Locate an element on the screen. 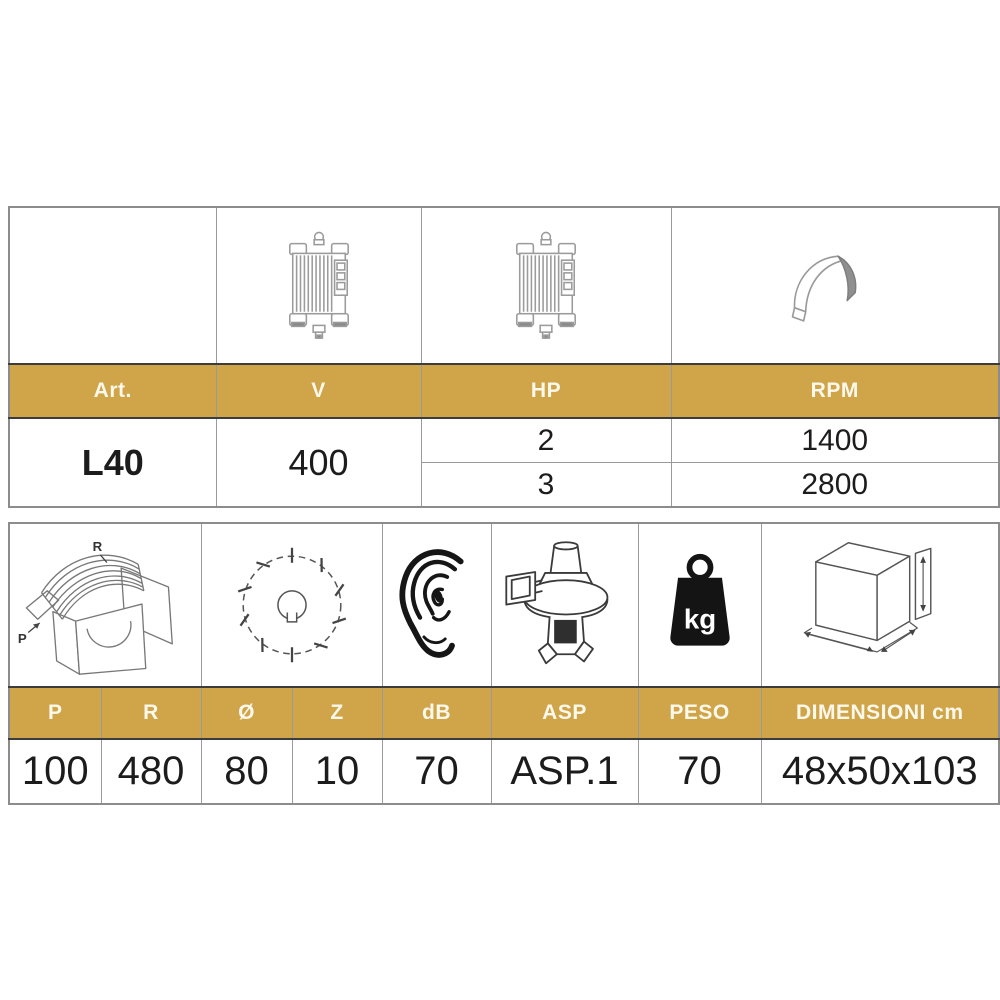  dimensioni-value: 48x50x103 is located at coordinates (880, 771).